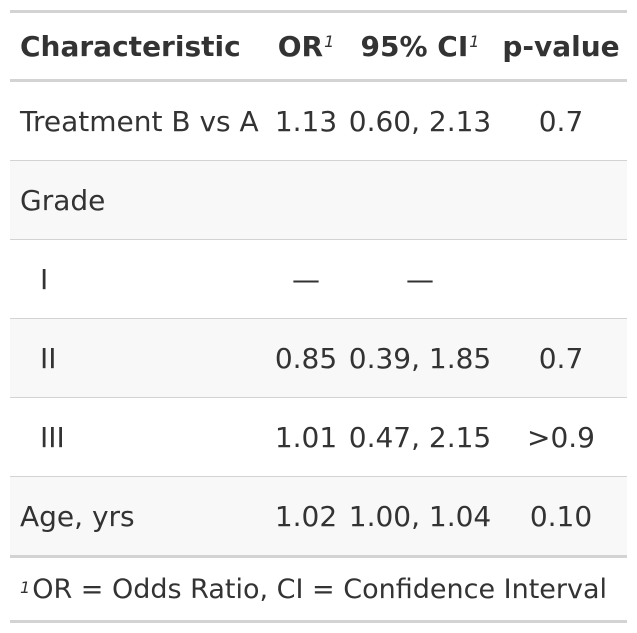 The image size is (637, 633). What do you see at coordinates (474, 41) in the screenshot?
I see `header-ci-footnote-mark: 1` at bounding box center [474, 41].